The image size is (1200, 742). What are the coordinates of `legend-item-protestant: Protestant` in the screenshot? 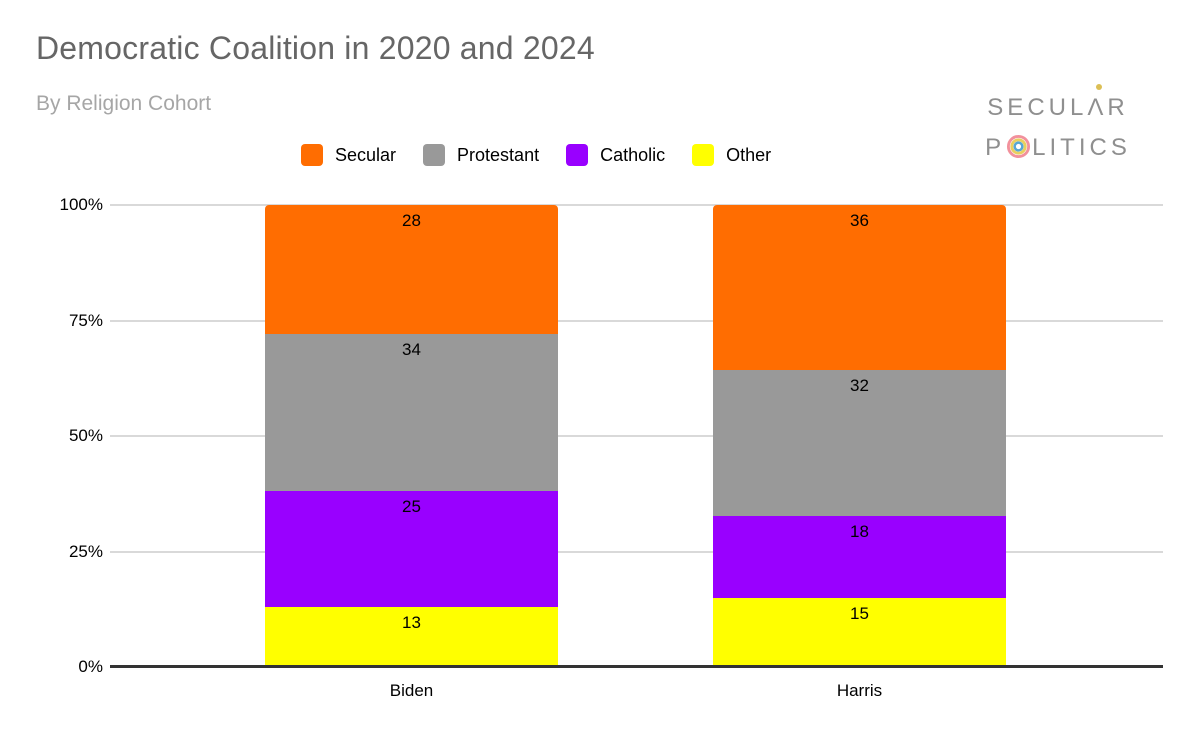 It's located at (481, 155).